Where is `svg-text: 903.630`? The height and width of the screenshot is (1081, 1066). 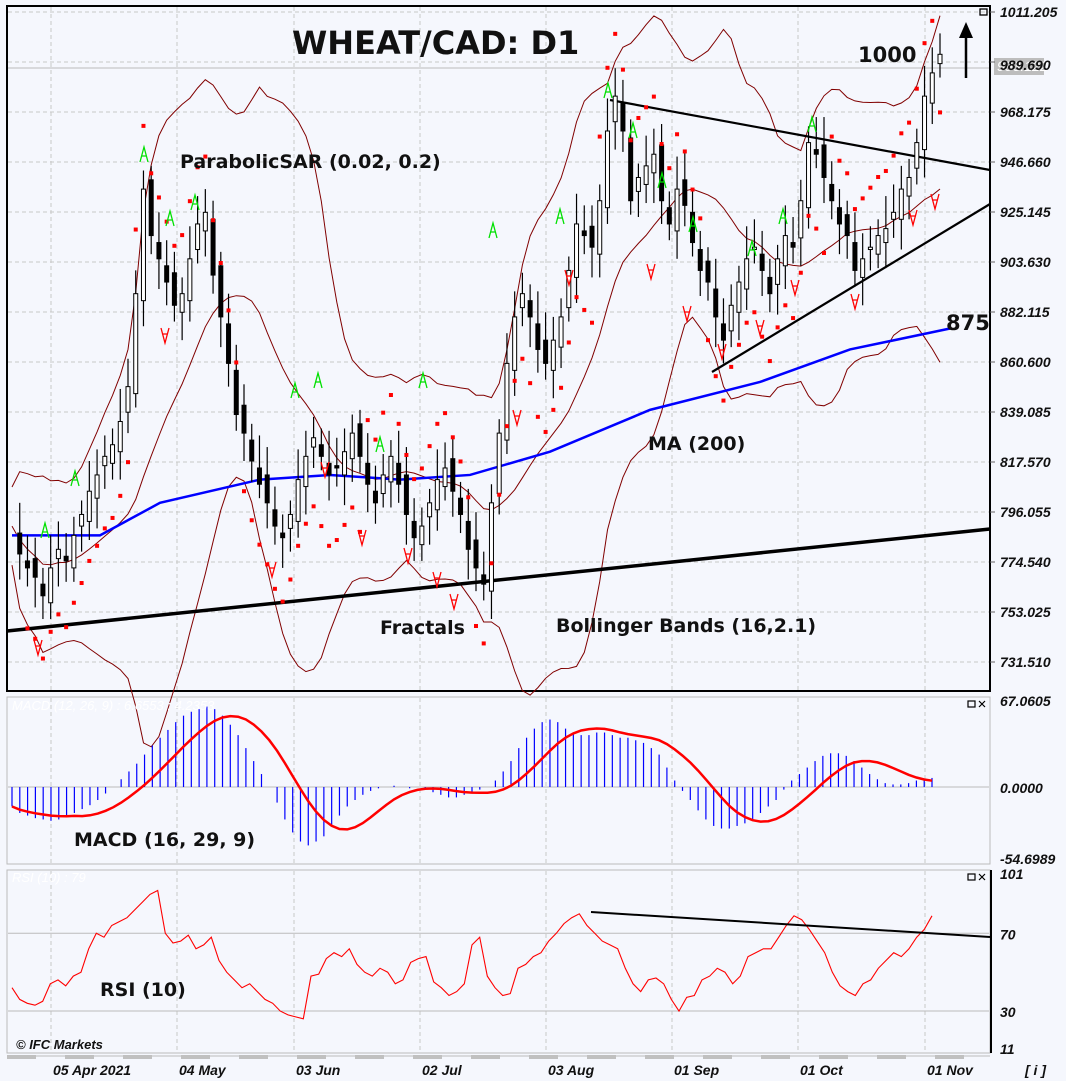
svg-text: 903.630 is located at coordinates (1025, 262).